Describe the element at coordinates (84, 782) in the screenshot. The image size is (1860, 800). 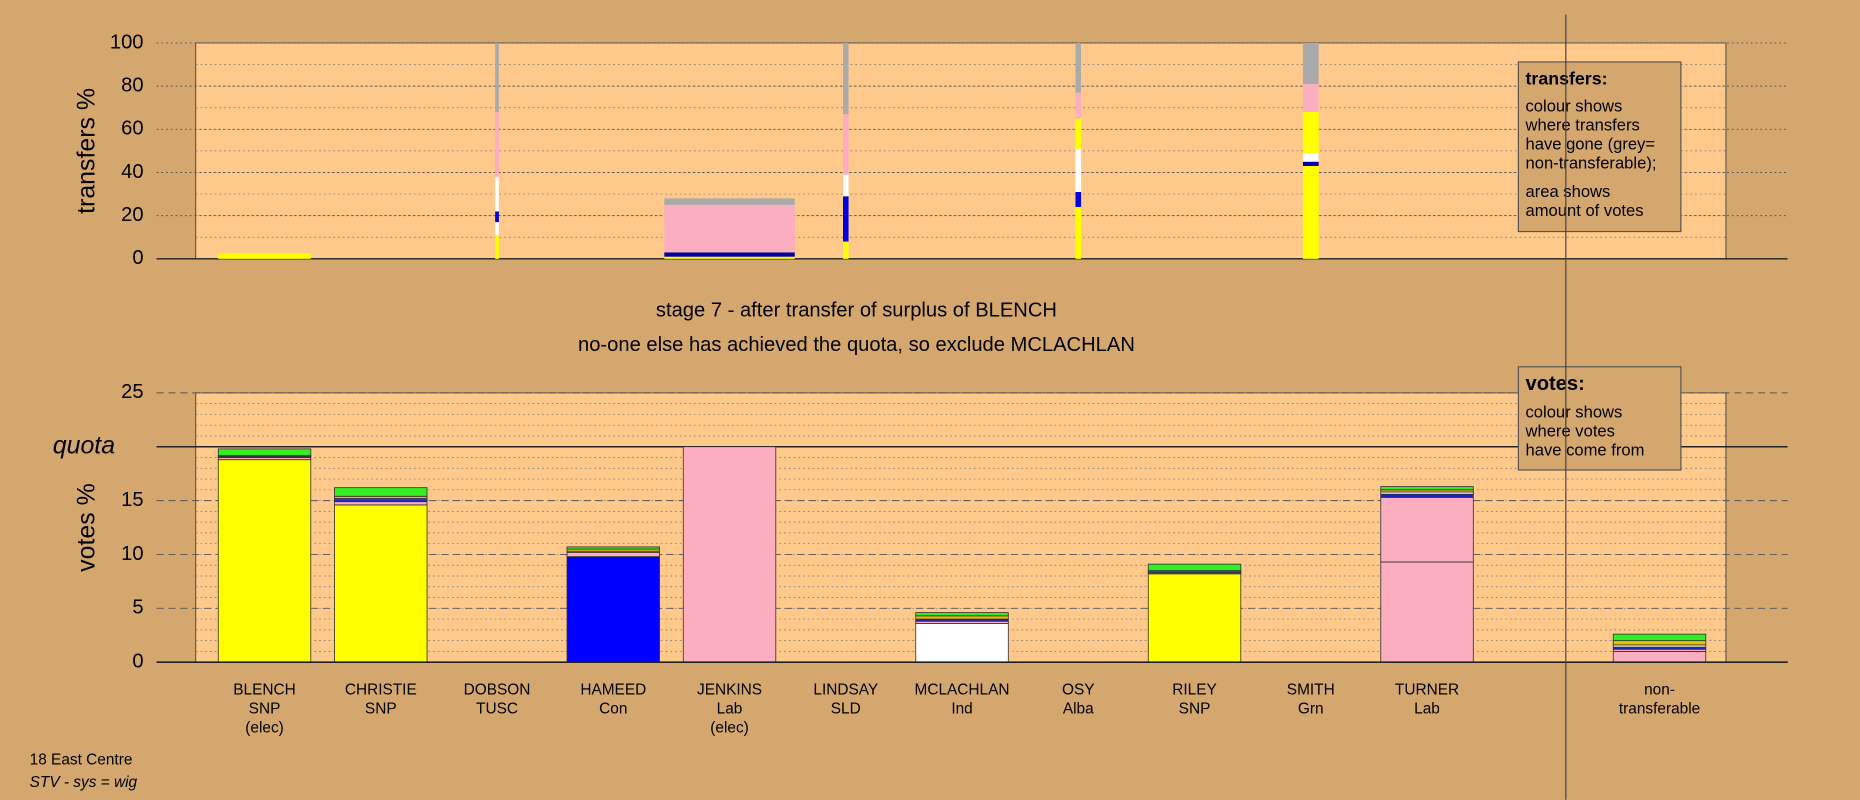
I see `footer-line: STV - sys = wig` at that location.